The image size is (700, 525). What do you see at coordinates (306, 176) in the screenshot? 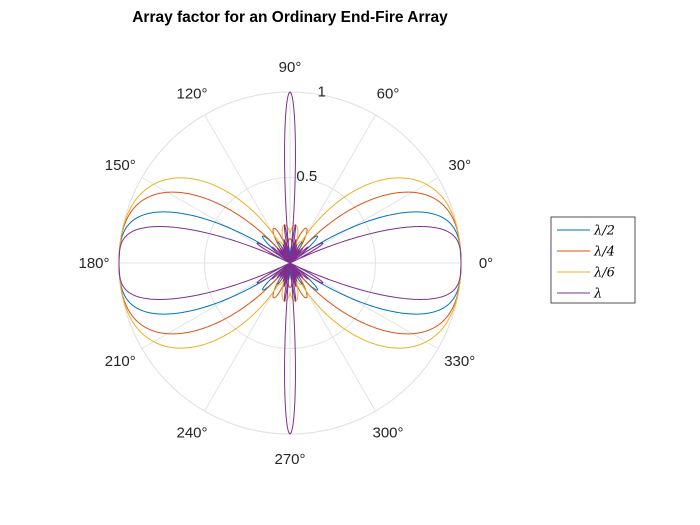
I see `radial-tick-label: 0.5` at bounding box center [306, 176].